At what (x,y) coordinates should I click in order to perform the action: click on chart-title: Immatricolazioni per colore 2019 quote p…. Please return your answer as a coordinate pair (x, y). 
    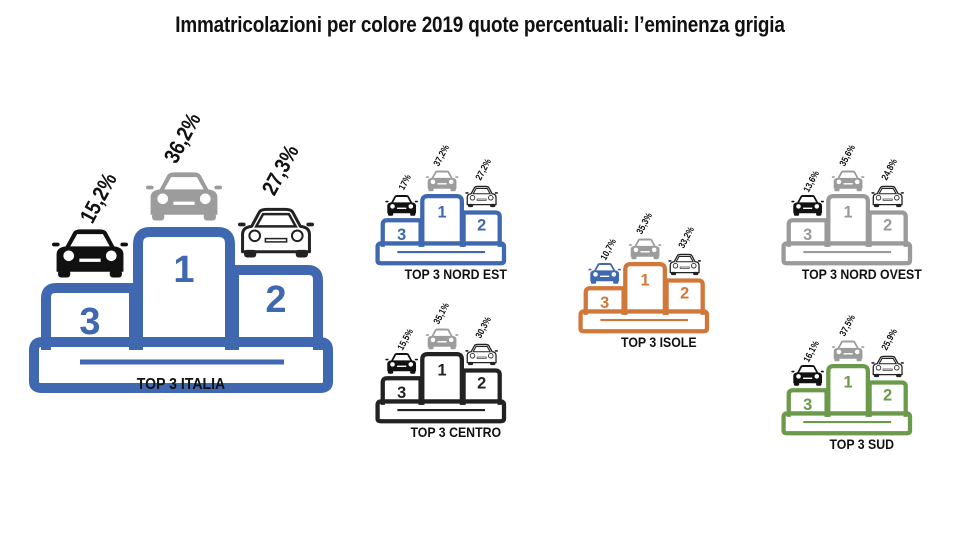
    Looking at the image, I should click on (480, 24).